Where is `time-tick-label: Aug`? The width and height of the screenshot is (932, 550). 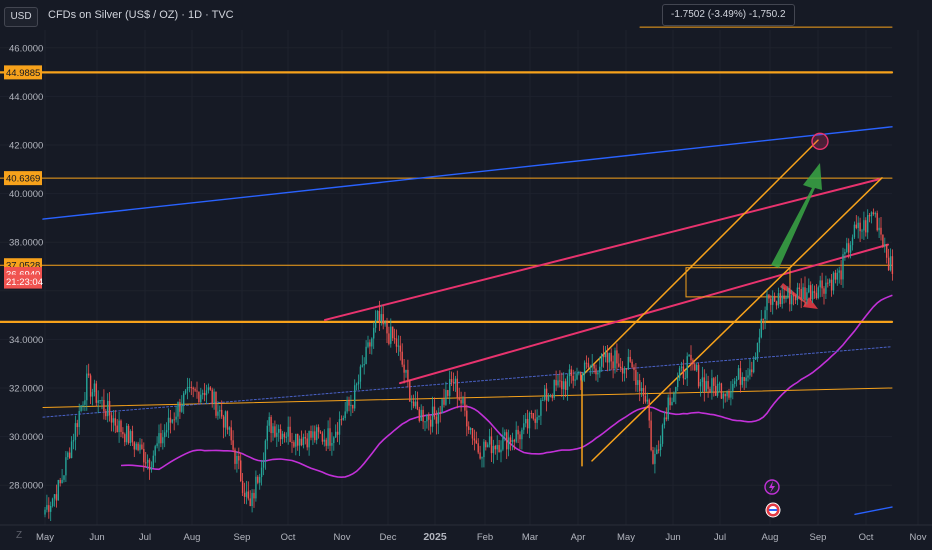 time-tick-label: Aug is located at coordinates (770, 537).